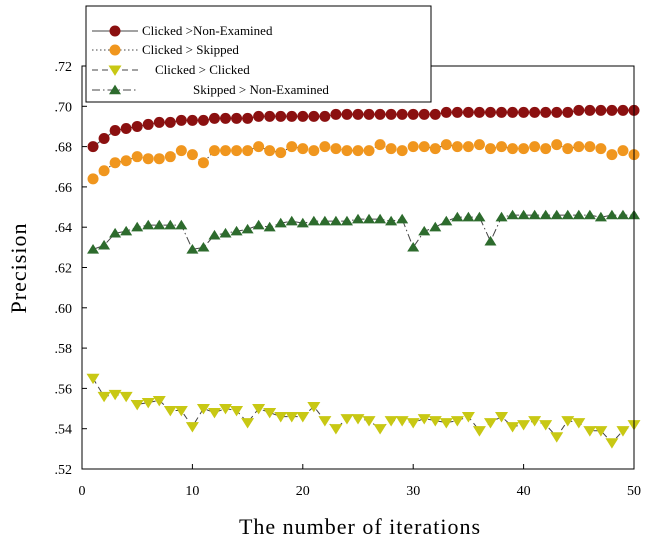  I want to click on y-tick-label: .58, so click(64, 349).